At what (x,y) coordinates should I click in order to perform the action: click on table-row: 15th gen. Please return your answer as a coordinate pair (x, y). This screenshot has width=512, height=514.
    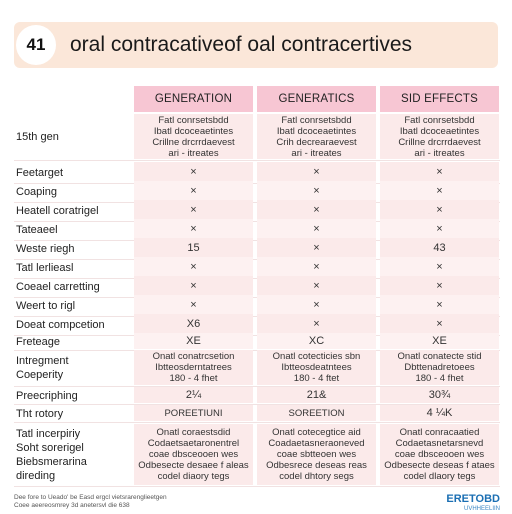
    Looking at the image, I should click on (257, 137).